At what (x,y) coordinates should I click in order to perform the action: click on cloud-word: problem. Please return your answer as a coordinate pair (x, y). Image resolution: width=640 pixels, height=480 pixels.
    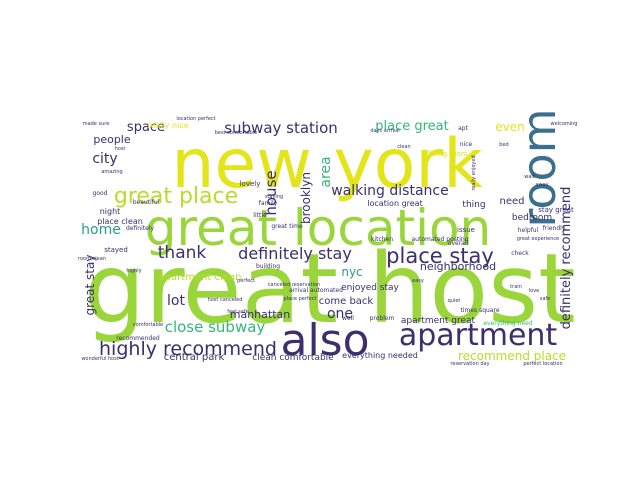
    Looking at the image, I should click on (382, 318).